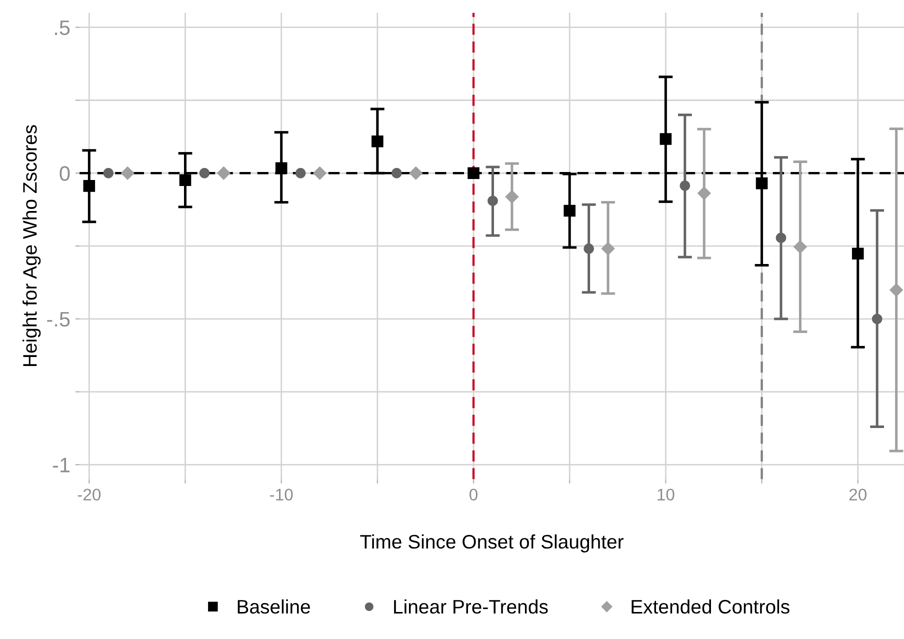 Image resolution: width=904 pixels, height=639 pixels. Describe the element at coordinates (281, 494) in the screenshot. I see `x-tick-label: -10` at that location.